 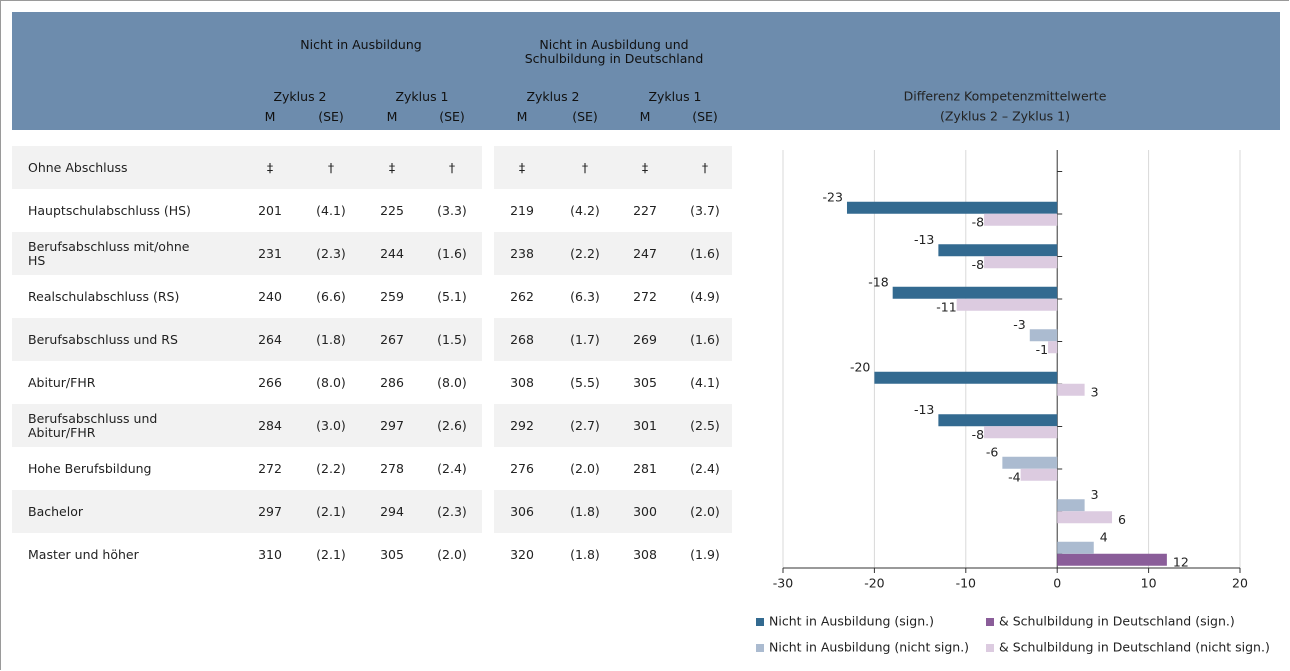 What do you see at coordinates (1057, 583) in the screenshot?
I see `x-tick-label: 0` at bounding box center [1057, 583].